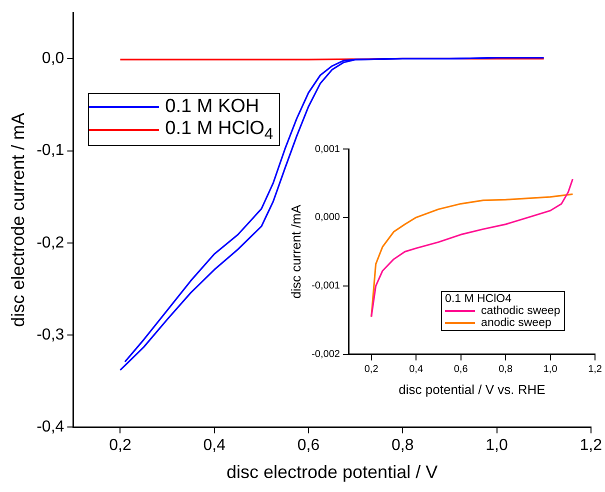  I want to click on y-axis-title: disc electrode current / mA, so click(18, 219).